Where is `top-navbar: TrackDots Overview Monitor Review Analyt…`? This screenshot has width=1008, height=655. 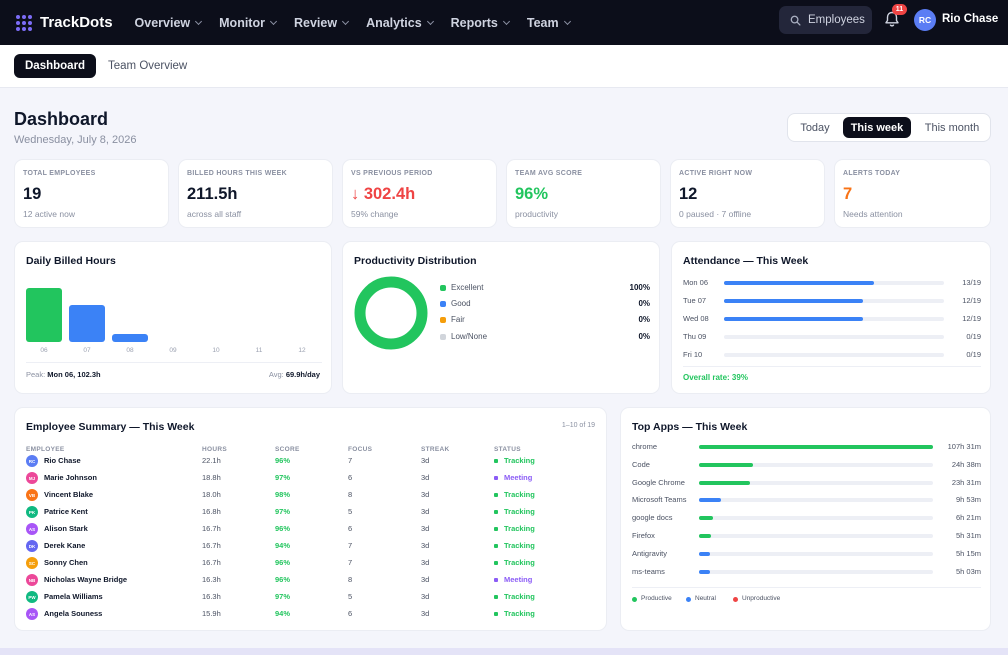
top-navbar: TrackDots Overview Monitor Review Analyt… is located at coordinates (504, 22).